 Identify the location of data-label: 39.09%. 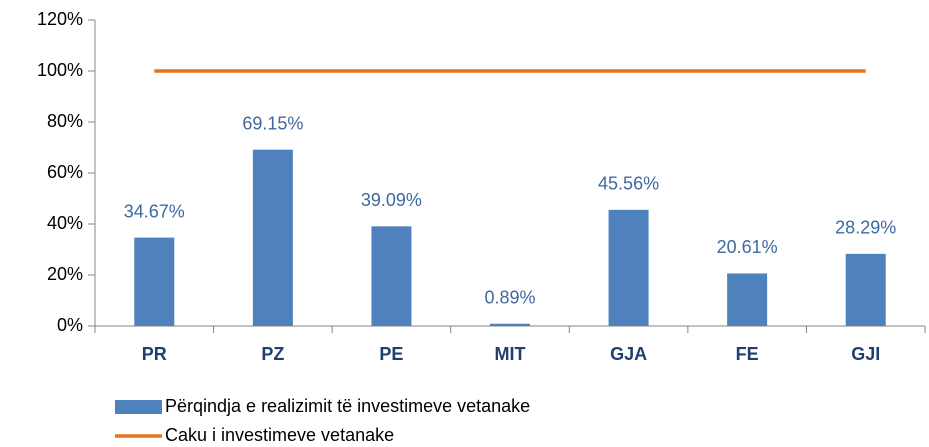
(391, 200).